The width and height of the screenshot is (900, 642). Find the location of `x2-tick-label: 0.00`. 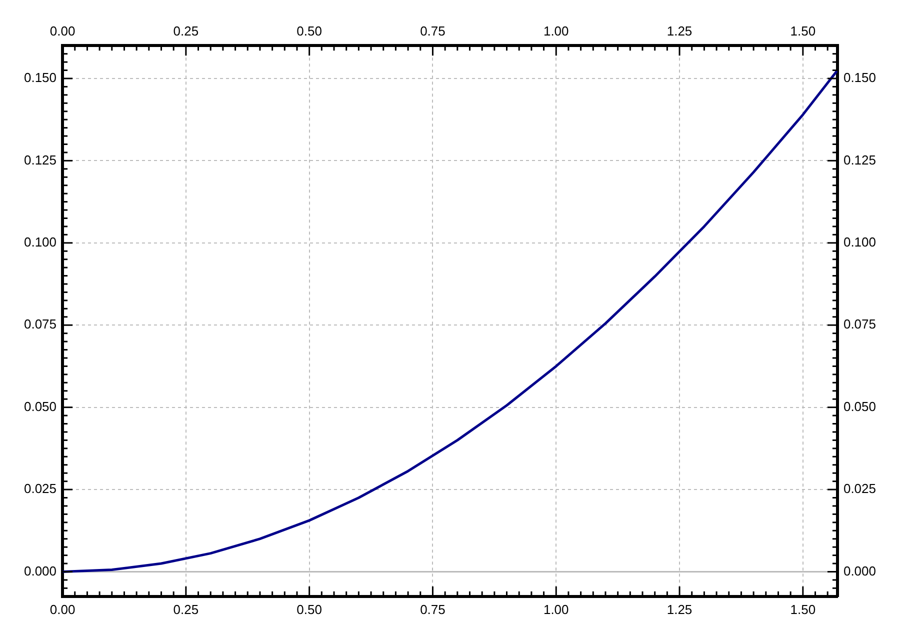

x2-tick-label: 0.00 is located at coordinates (63, 30).